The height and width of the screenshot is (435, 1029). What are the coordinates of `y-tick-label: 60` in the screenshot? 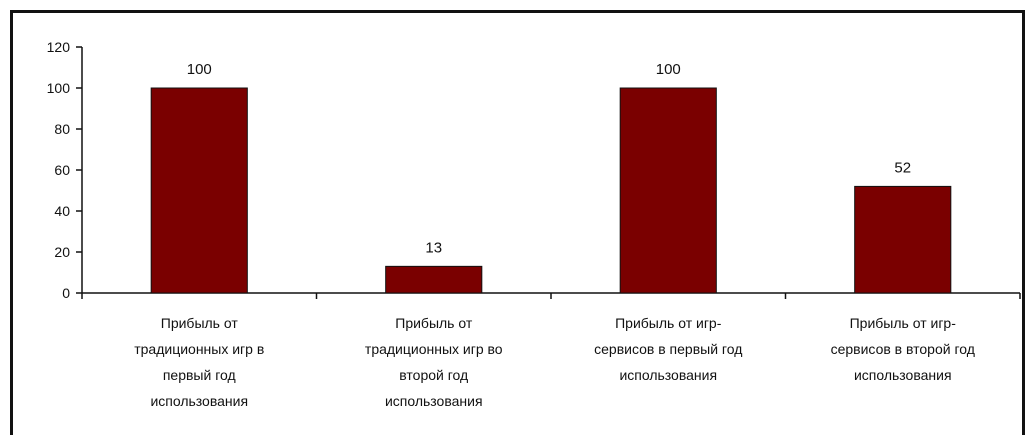 It's located at (62, 170).